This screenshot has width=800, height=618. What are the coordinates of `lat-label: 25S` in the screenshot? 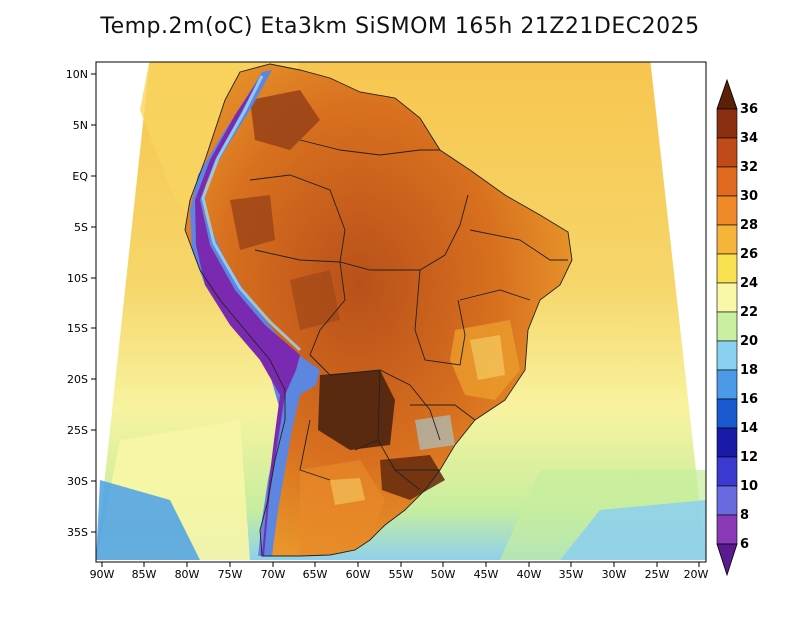 It's located at (77, 430).